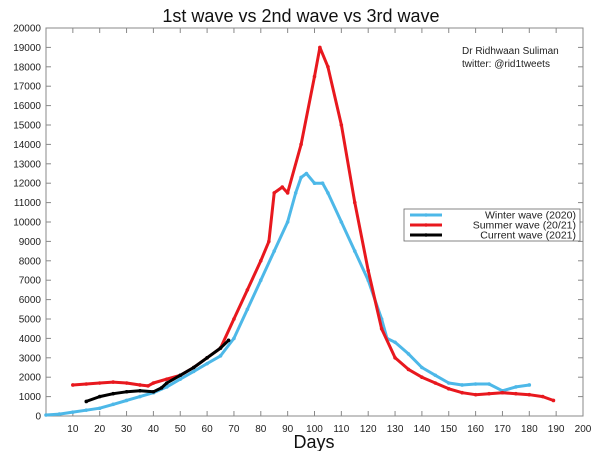 This screenshot has height=451, width=602. What do you see at coordinates (502, 429) in the screenshot?
I see `x-tick-label: 170` at bounding box center [502, 429].